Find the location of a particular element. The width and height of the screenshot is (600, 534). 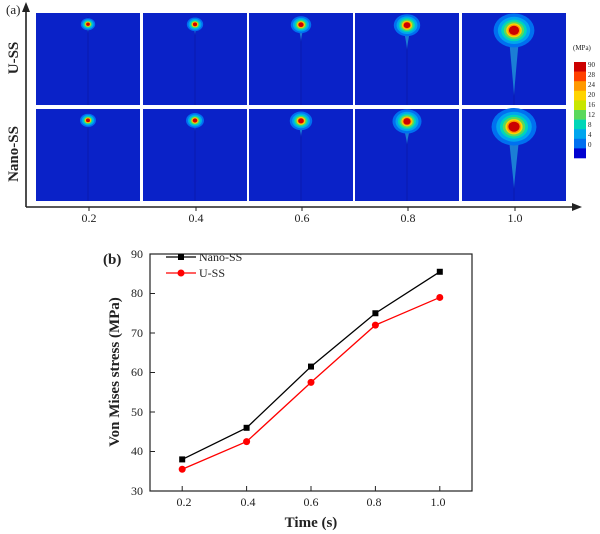

colorbar-swatches is located at coordinates (580, 110).